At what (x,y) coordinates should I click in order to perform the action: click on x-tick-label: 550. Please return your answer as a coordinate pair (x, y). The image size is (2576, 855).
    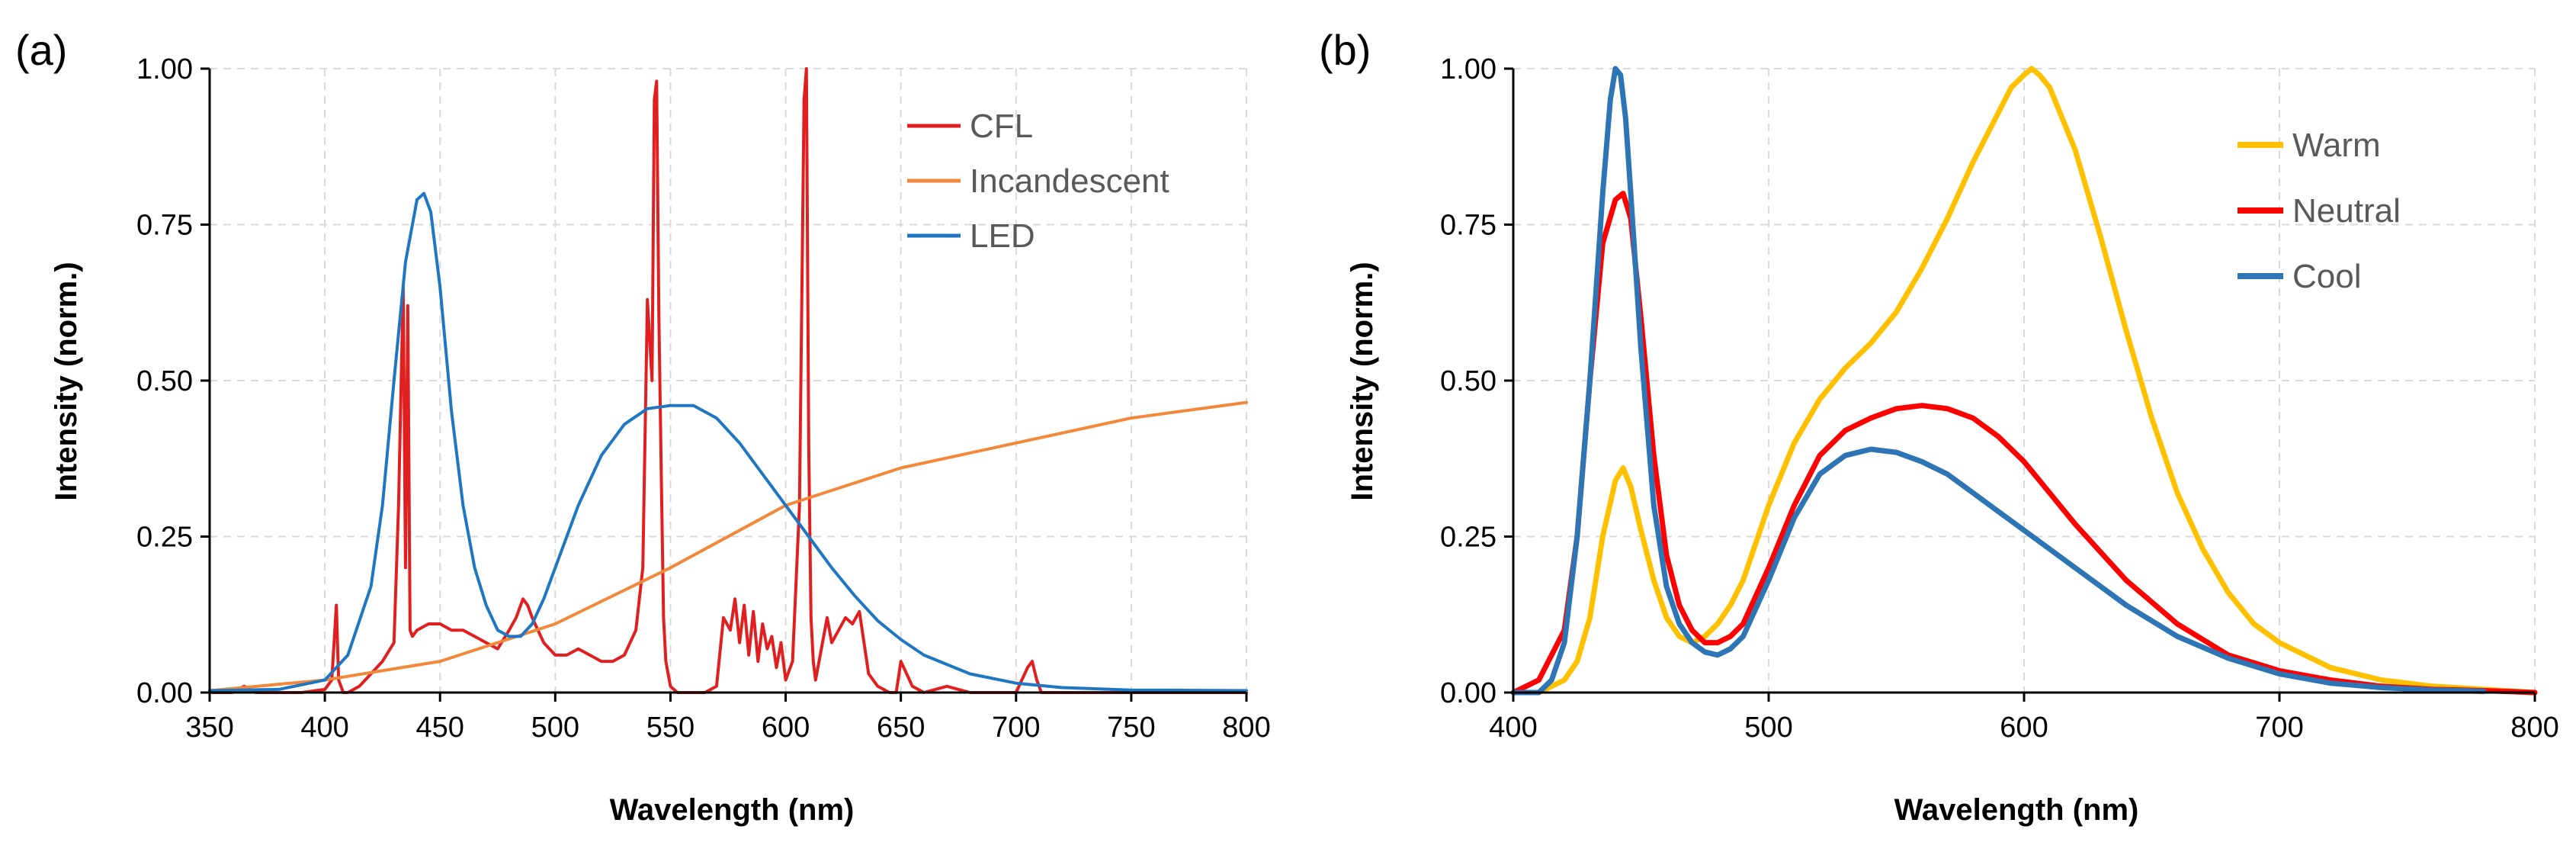
    Looking at the image, I should click on (670, 728).